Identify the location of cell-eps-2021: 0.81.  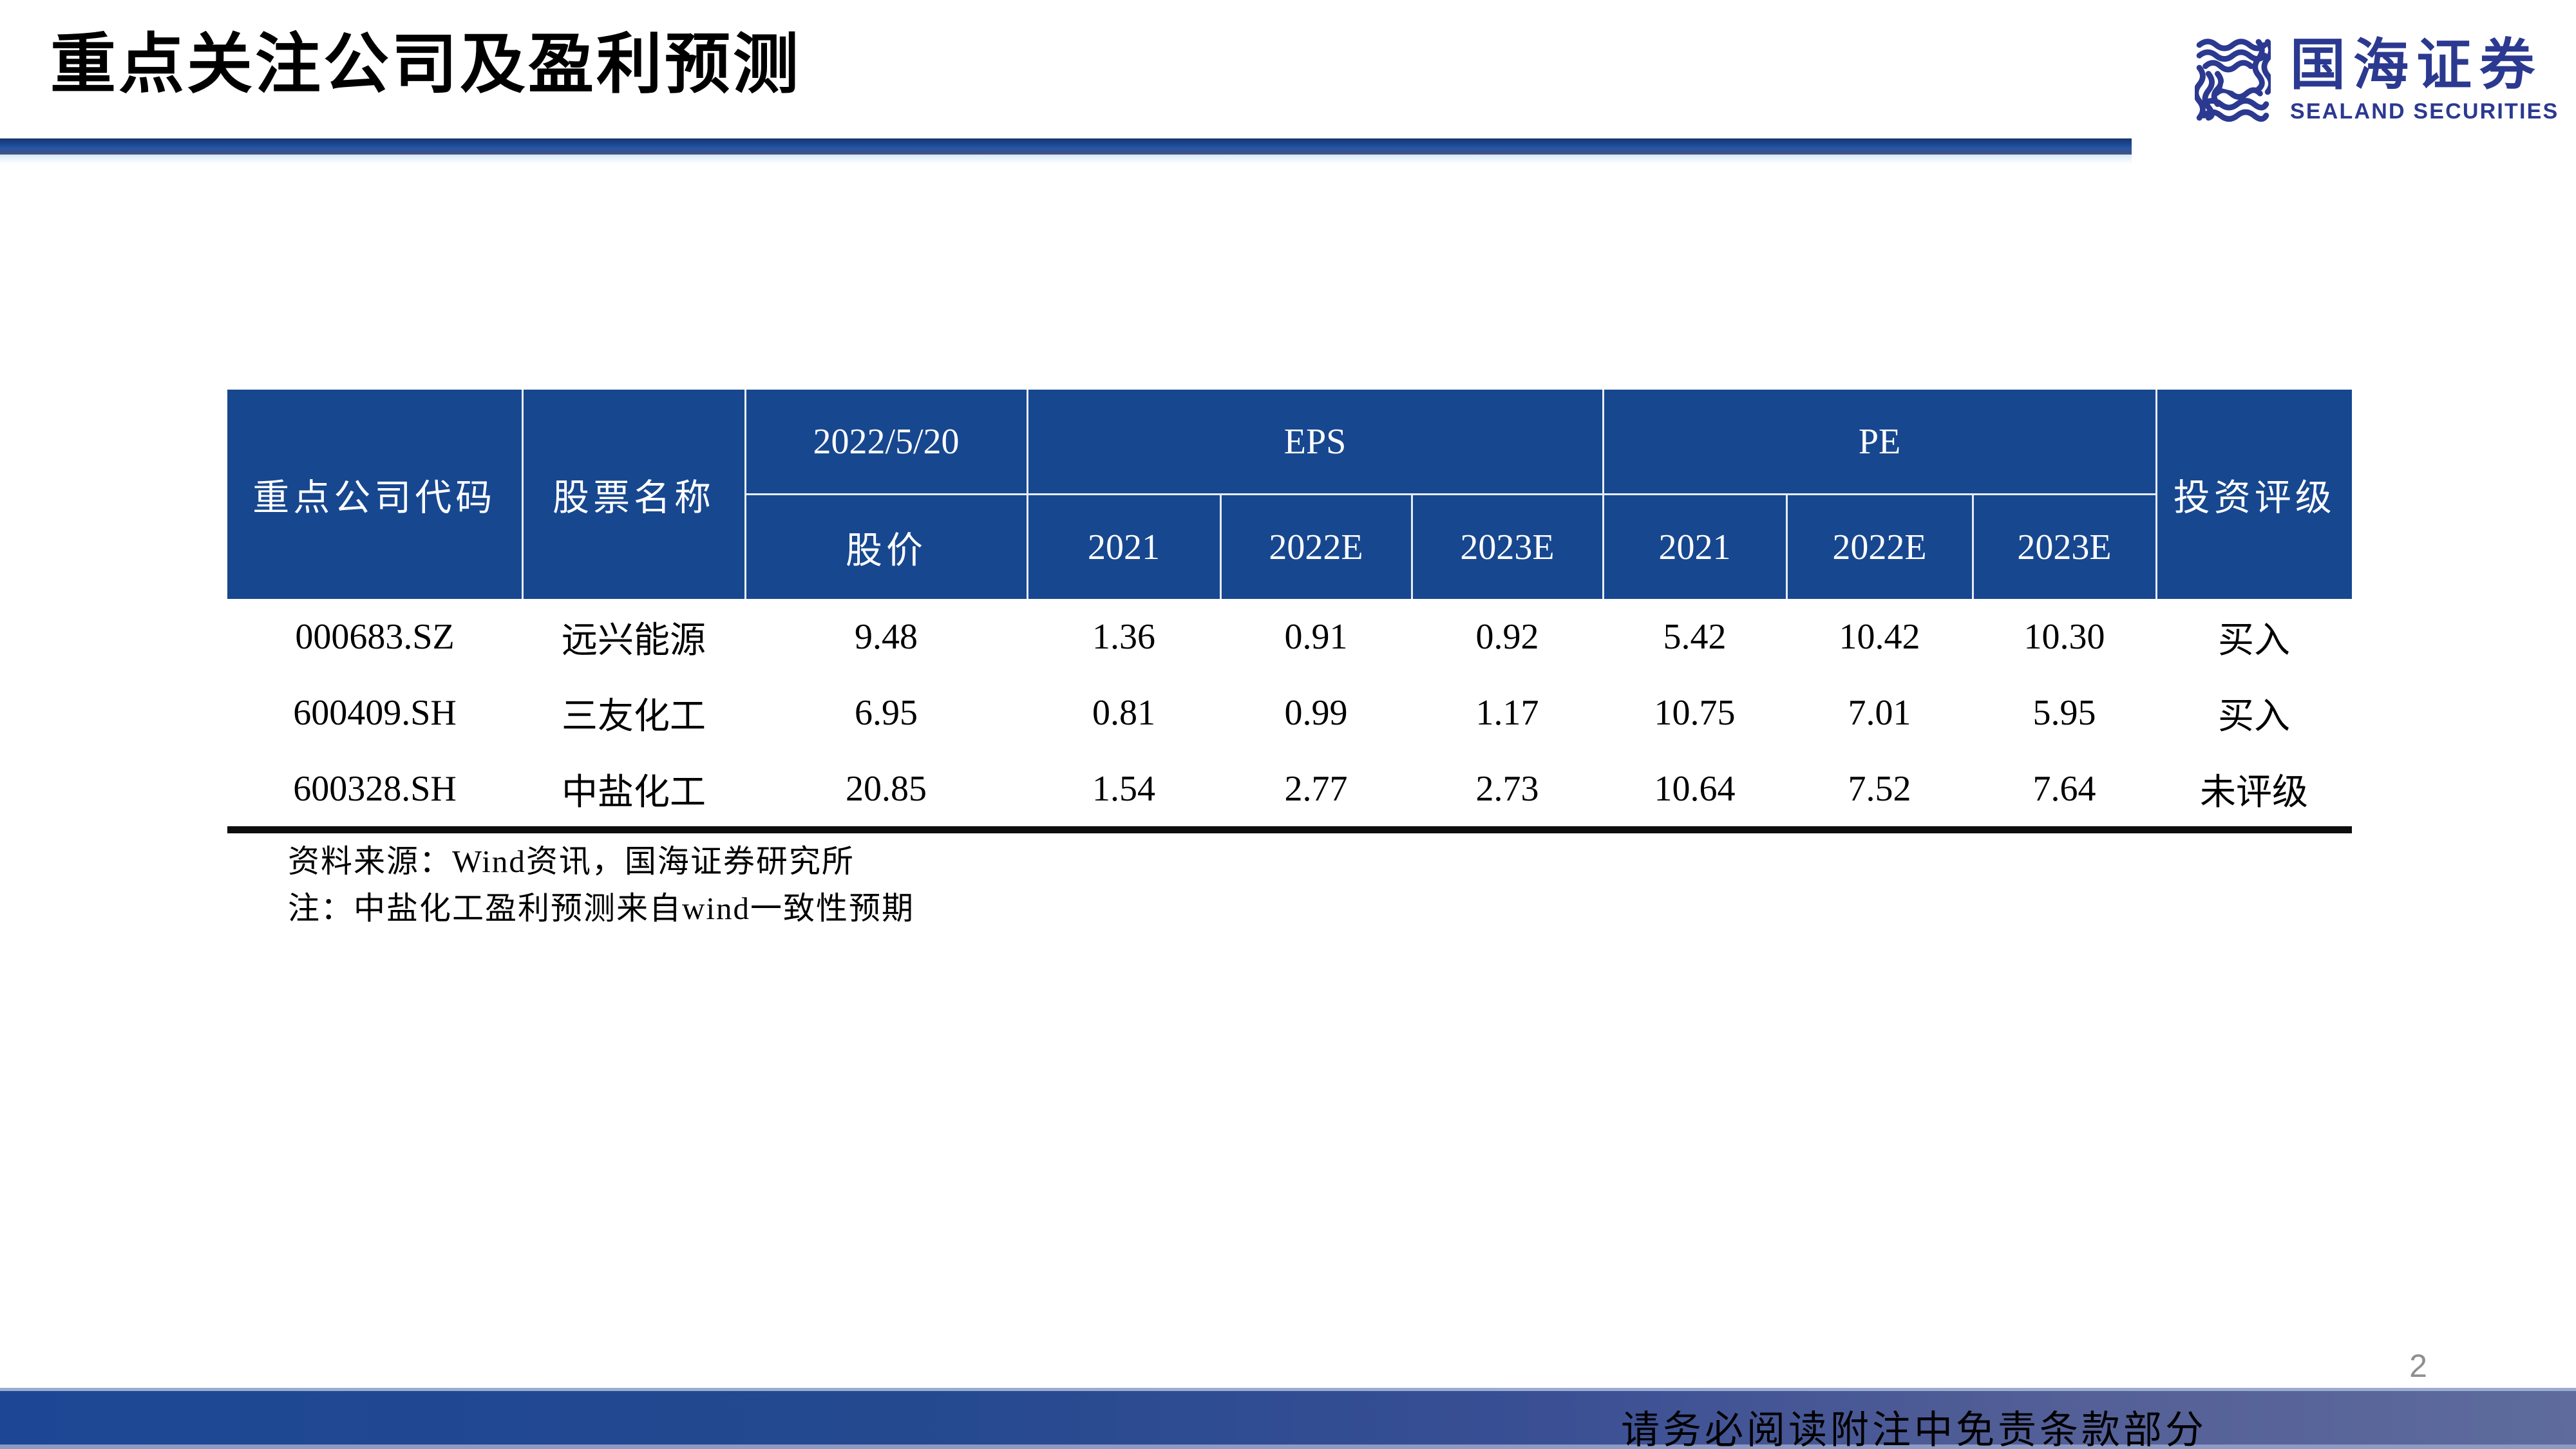
(1124, 713).